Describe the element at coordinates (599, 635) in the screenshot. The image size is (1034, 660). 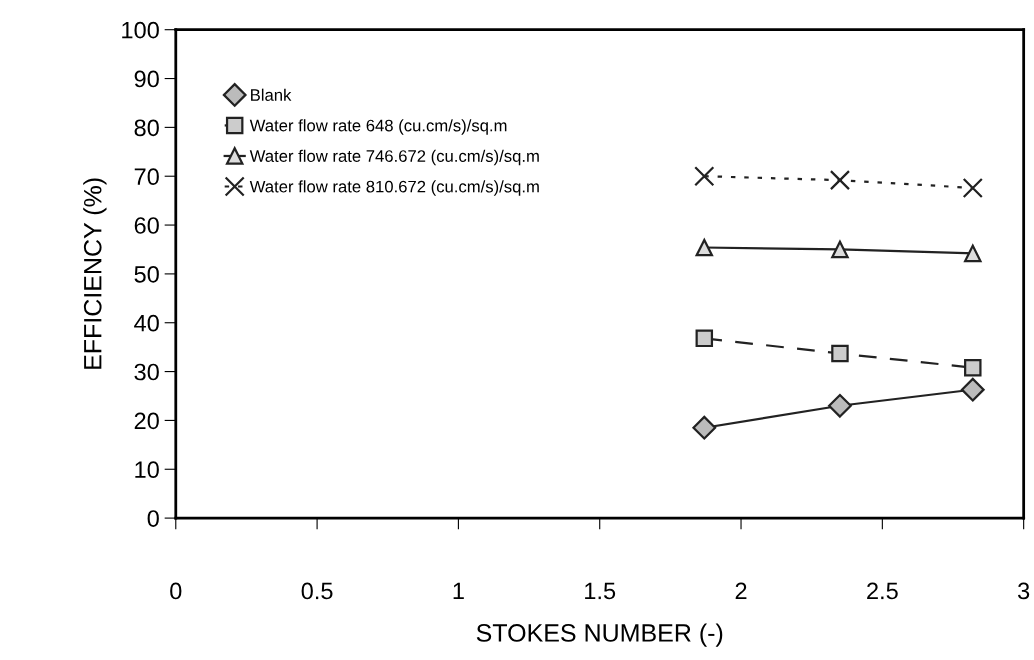
I see `x-axis-title: STOKES NUMBER (-)` at that location.